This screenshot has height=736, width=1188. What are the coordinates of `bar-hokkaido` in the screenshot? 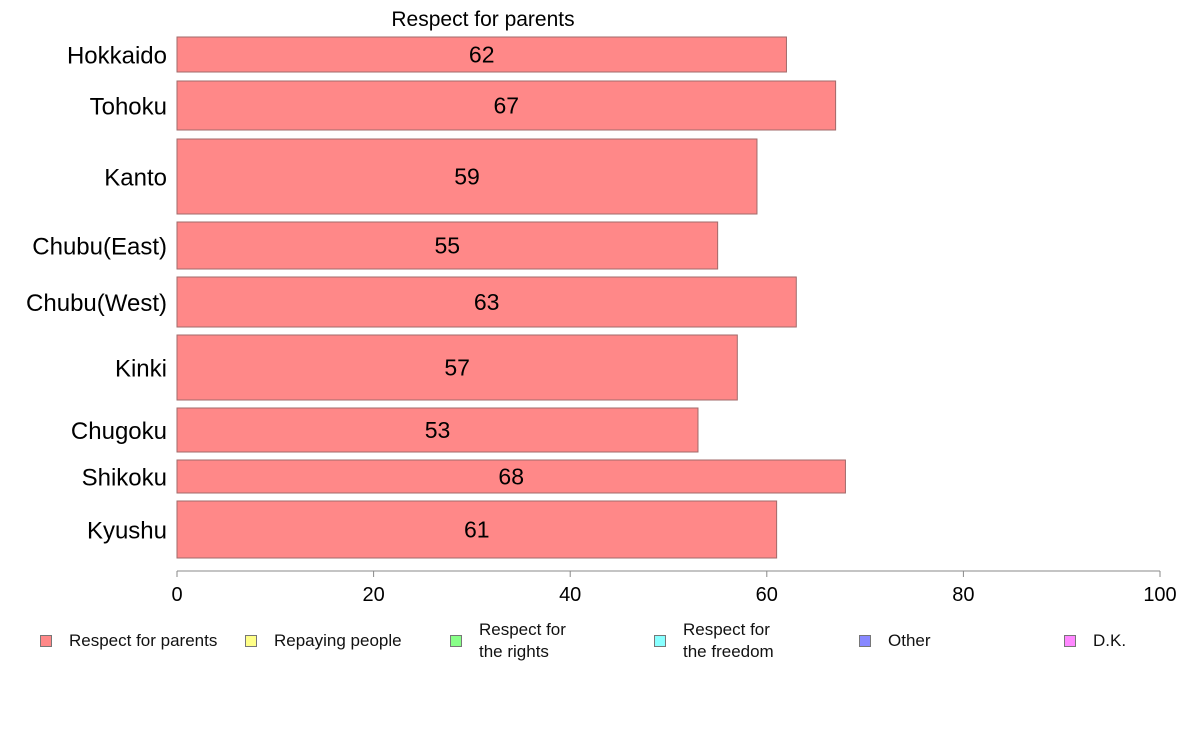 It's located at (481, 54).